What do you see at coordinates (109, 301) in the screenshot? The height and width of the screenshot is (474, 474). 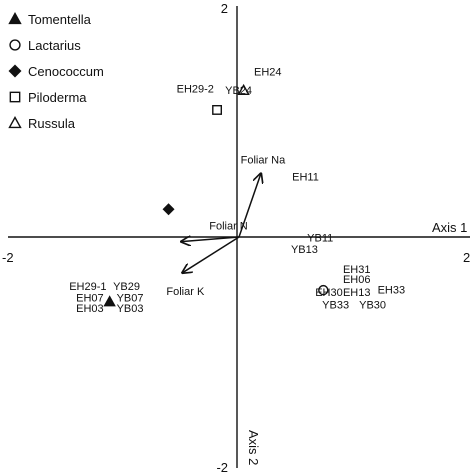 I see `point-tomentella` at bounding box center [109, 301].